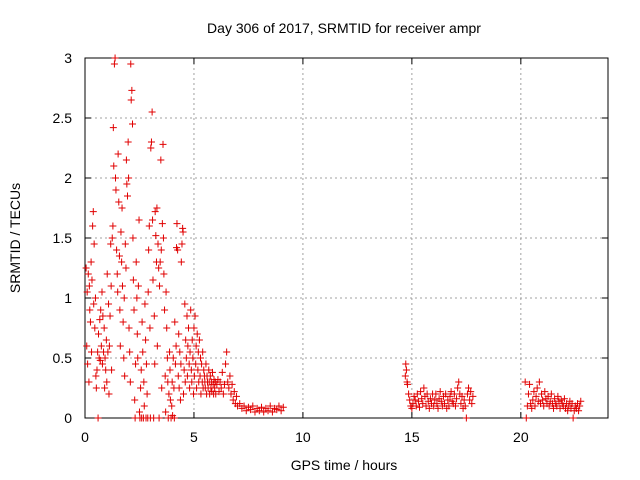 This screenshot has width=640, height=480. Describe the element at coordinates (63, 358) in the screenshot. I see `y-tick-label: 0.5` at that location.